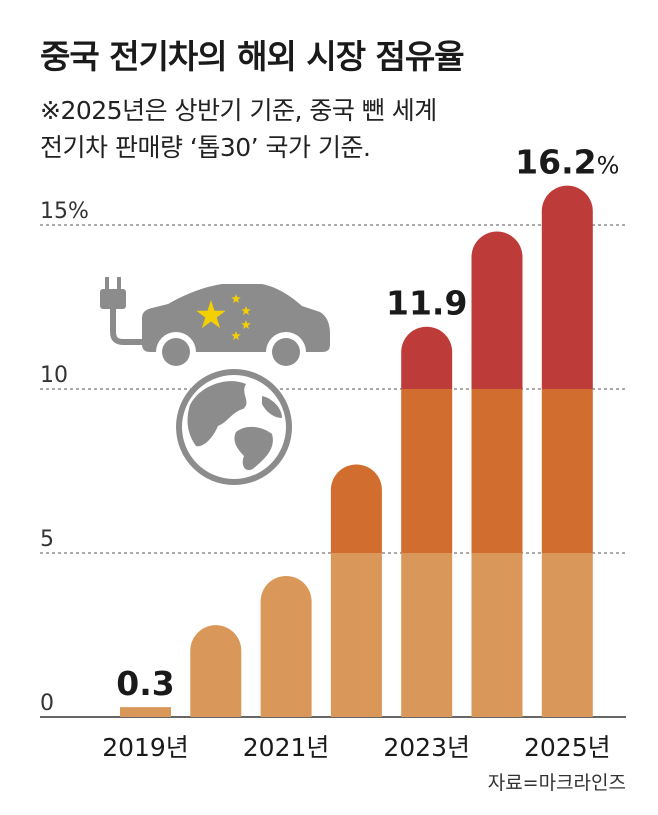 The height and width of the screenshot is (815, 658). What do you see at coordinates (47, 703) in the screenshot?
I see `y-tick-label-0: 0` at bounding box center [47, 703].